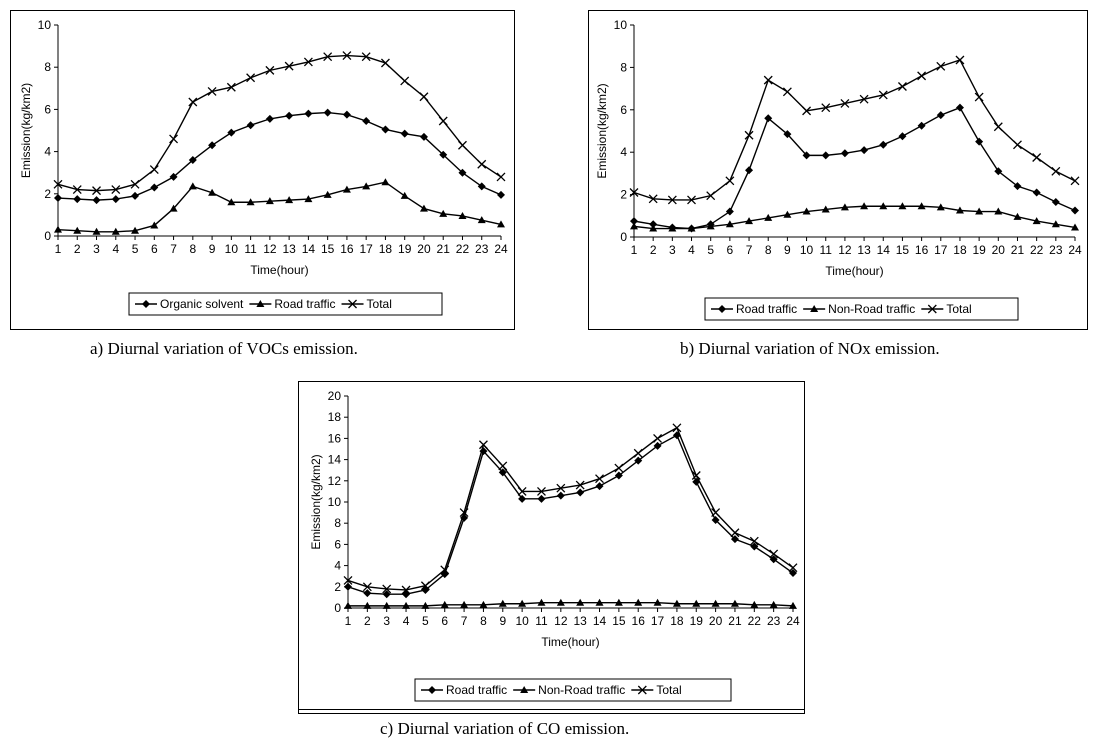 The width and height of the screenshot is (1096, 741). Describe the element at coordinates (335, 481) in the screenshot. I see `y-tick-label: 12` at that location.